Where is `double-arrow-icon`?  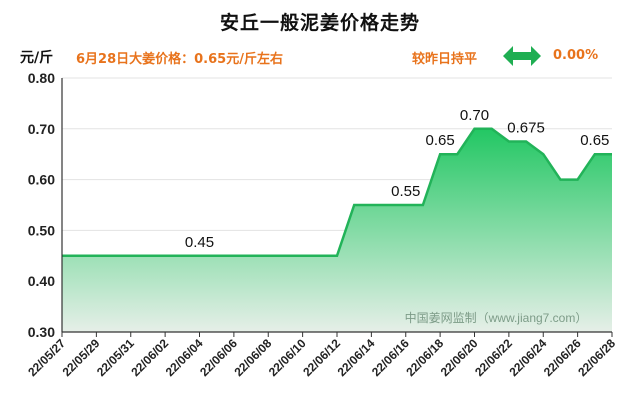
double-arrow-icon is located at coordinates (522, 56).